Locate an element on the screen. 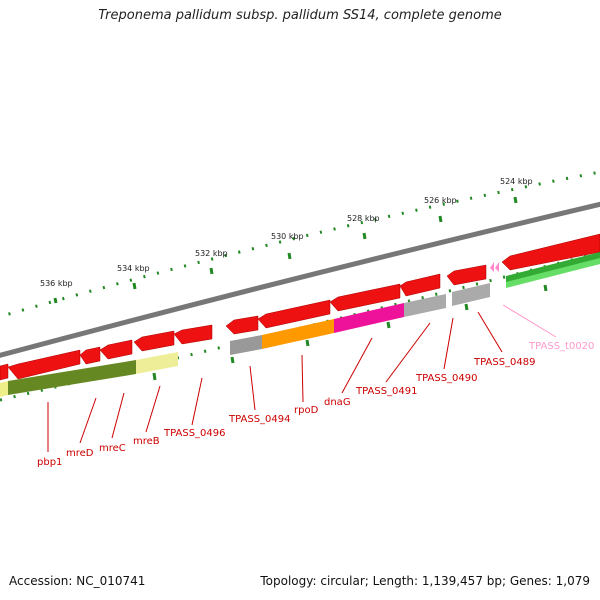  gene-arrow-mreB is located at coordinates (116, 349).